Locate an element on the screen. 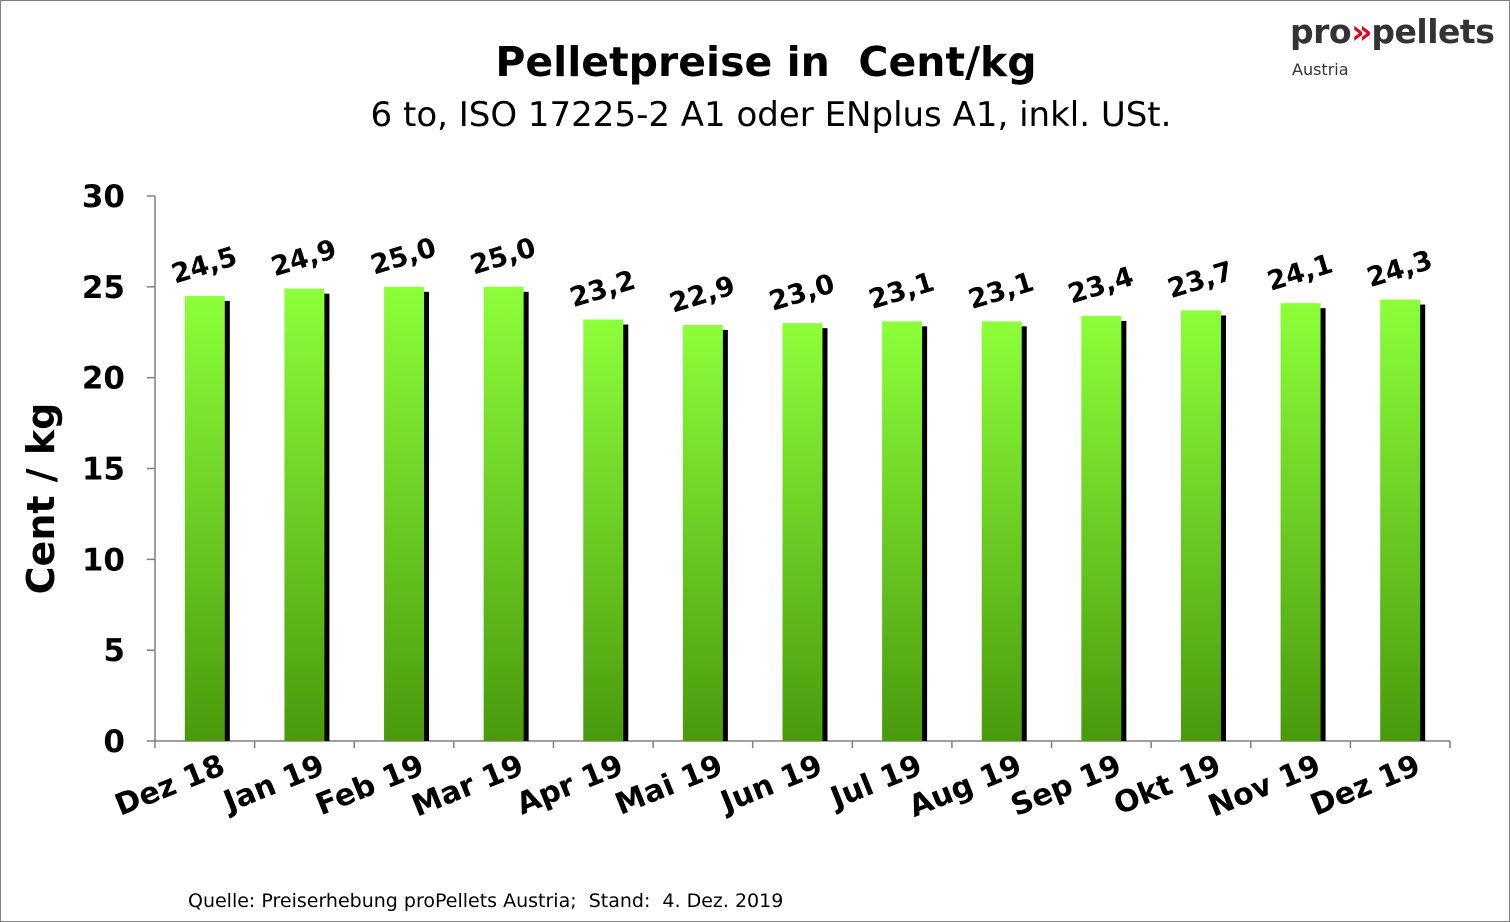 This screenshot has height=922, width=1510. y-tick-label: 25 is located at coordinates (103, 288).